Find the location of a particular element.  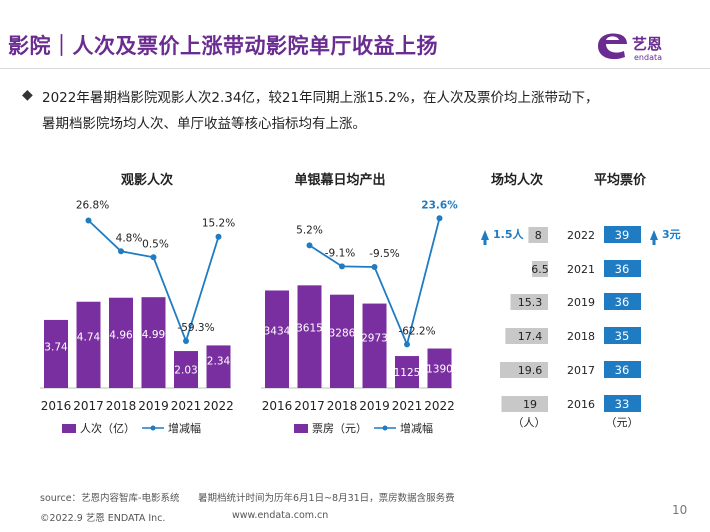

bar-value-label: 2973 is located at coordinates (374, 339).